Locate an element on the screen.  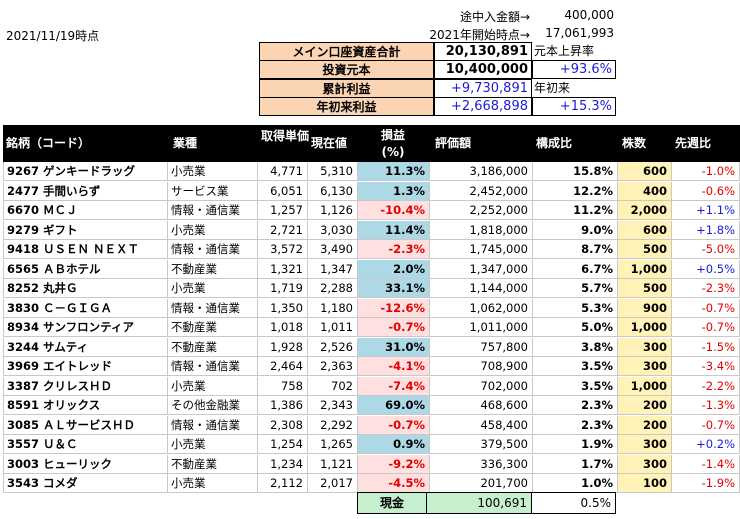
header-price: 現在値 is located at coordinates (329, 143).